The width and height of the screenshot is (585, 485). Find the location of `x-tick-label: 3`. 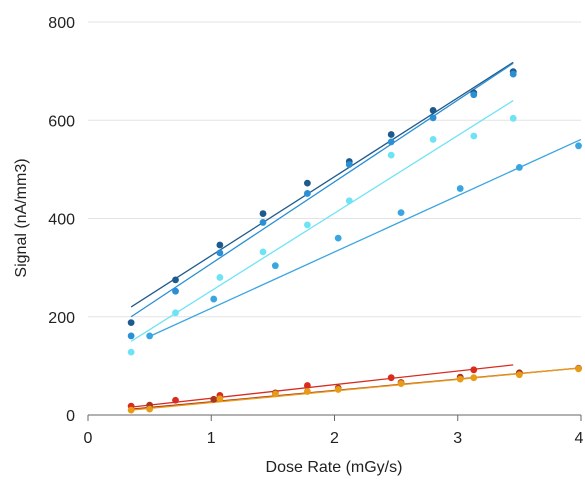

x-tick-label: 3 is located at coordinates (457, 438).